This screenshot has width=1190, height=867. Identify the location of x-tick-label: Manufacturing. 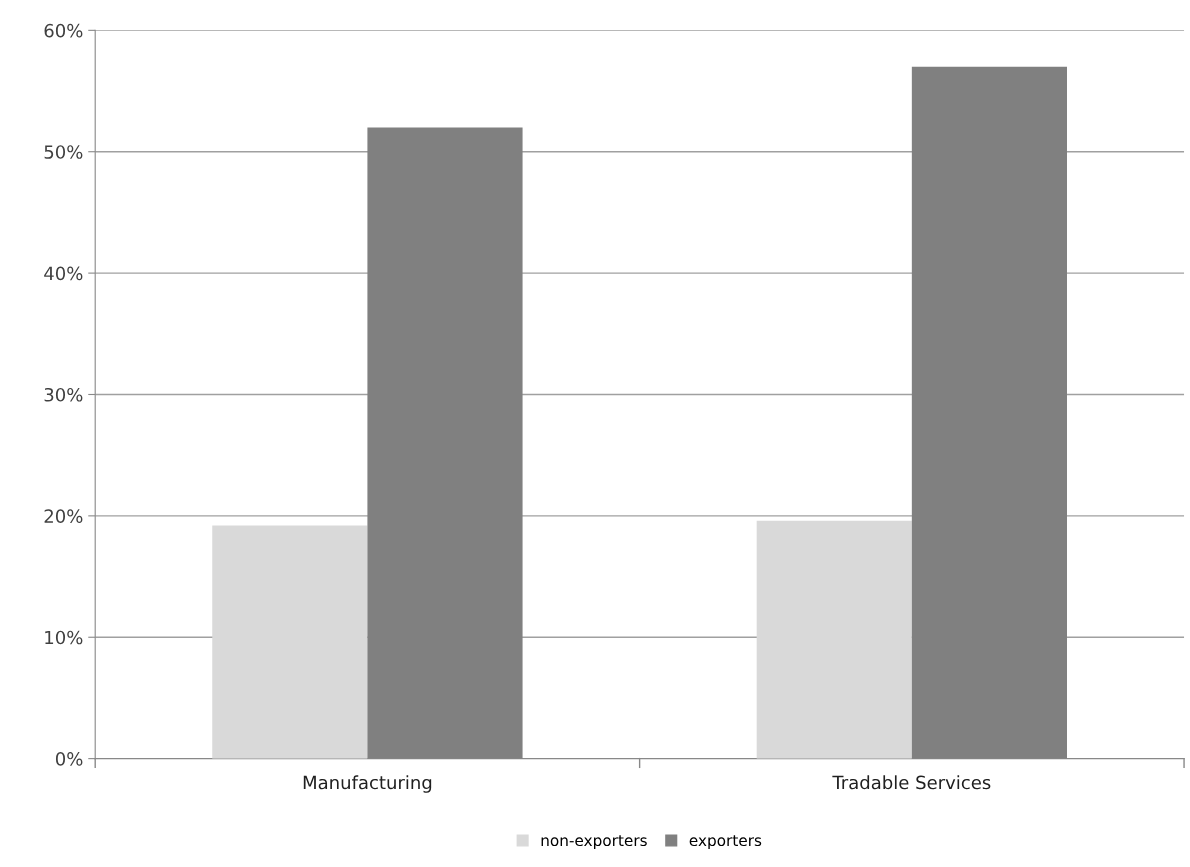
(367, 784).